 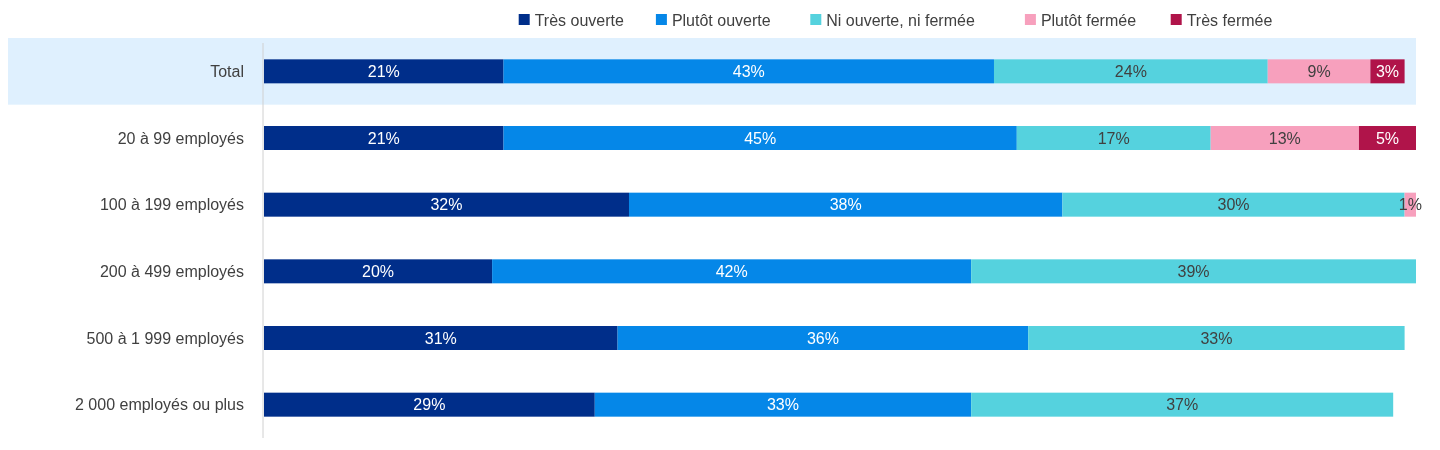 I want to click on data-label: 30%, so click(x=1233, y=205).